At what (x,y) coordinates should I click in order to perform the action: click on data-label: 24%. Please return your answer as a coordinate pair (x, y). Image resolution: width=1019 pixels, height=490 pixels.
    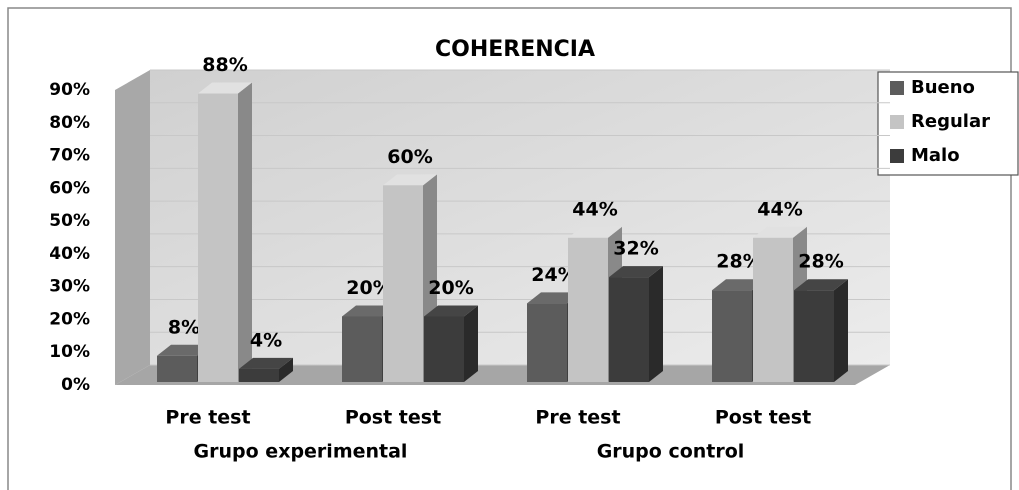
    Looking at the image, I should click on (553, 275).